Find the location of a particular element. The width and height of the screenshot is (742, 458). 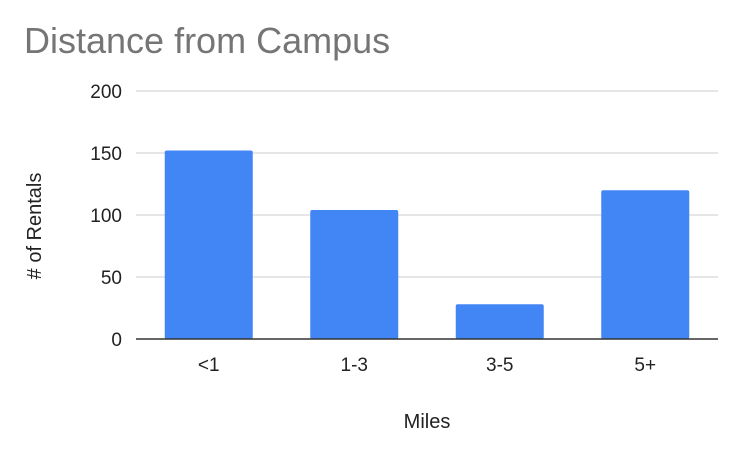

x-axis-title: Miles is located at coordinates (427, 422).